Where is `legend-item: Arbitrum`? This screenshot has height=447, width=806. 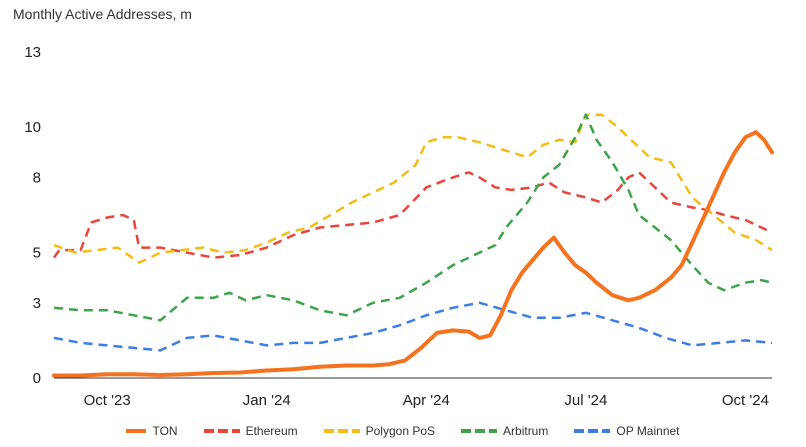
legend-item: Arbitrum is located at coordinates (504, 431).